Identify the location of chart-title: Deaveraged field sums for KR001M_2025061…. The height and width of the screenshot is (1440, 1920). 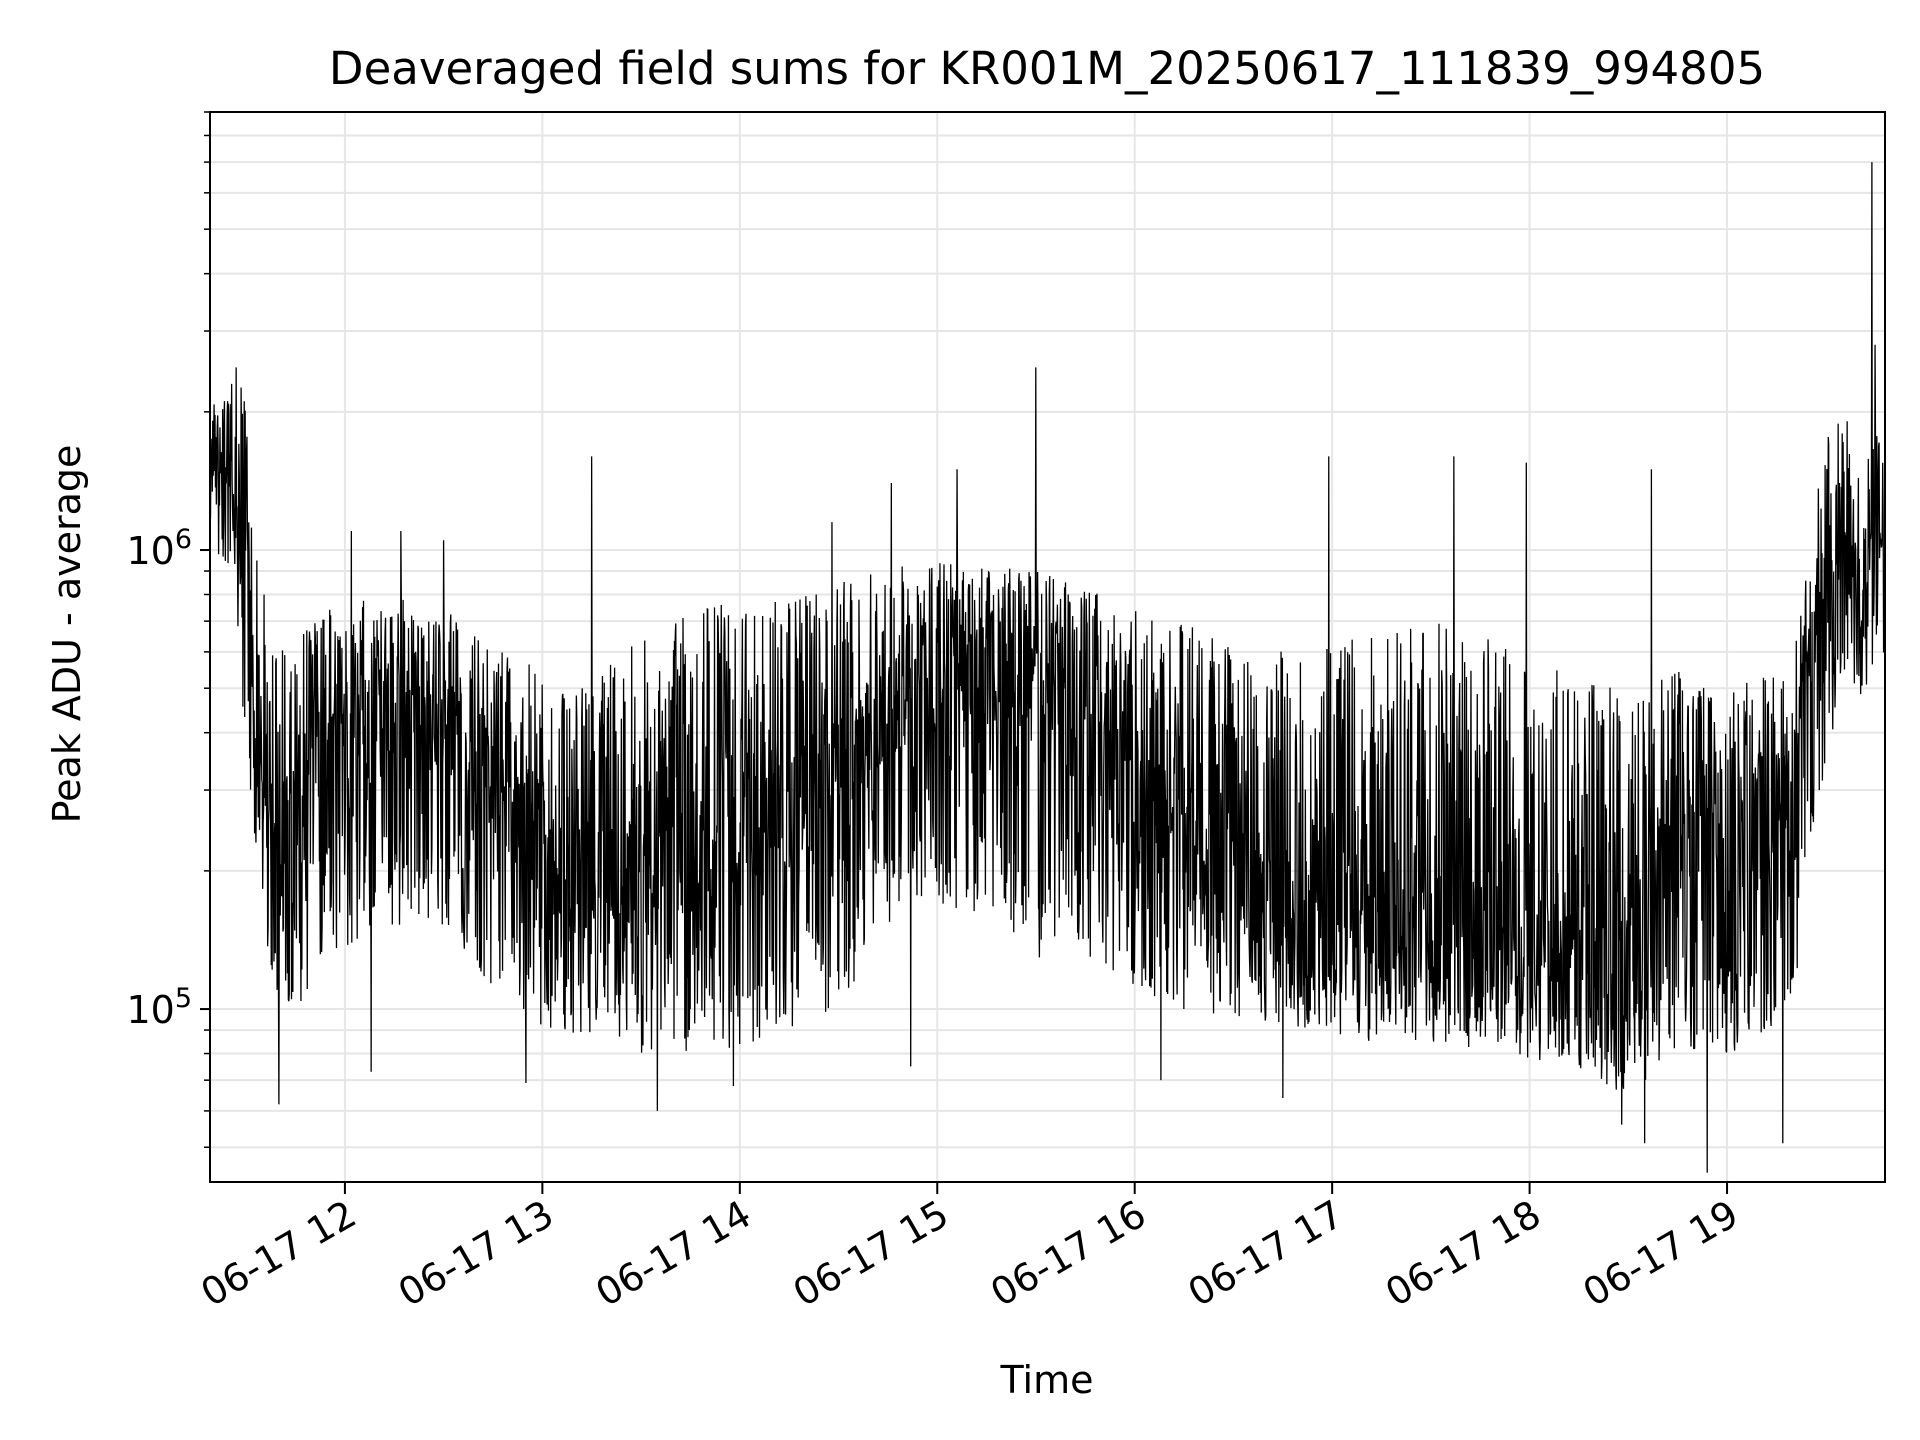
(1047, 68).